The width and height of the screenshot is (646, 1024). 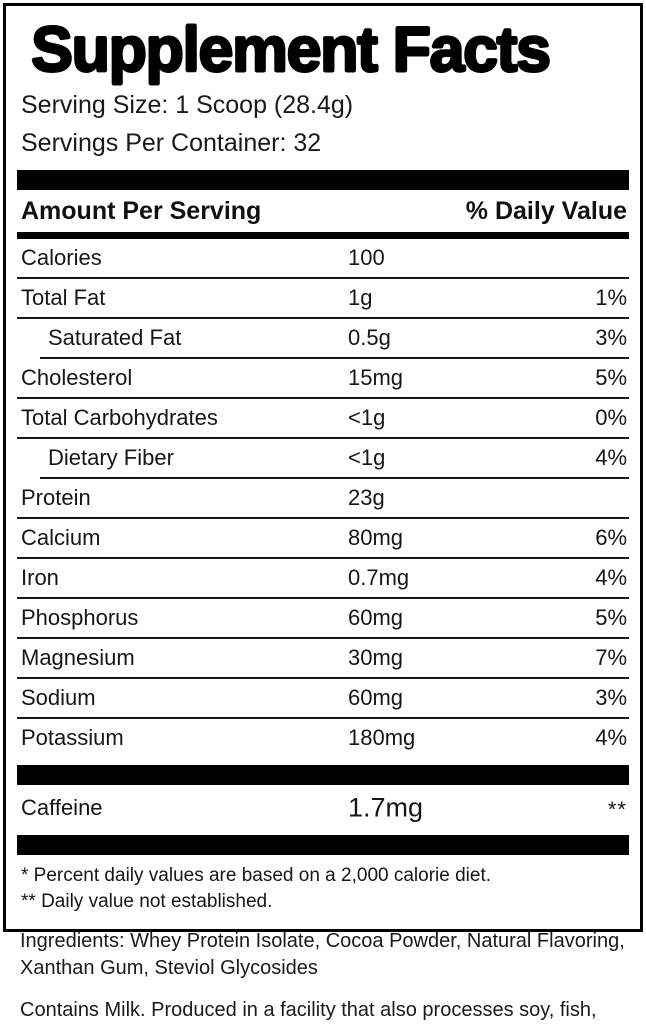 What do you see at coordinates (323, 808) in the screenshot?
I see `nutrient-row-caffeine: Caffeine 1.7mg **` at bounding box center [323, 808].